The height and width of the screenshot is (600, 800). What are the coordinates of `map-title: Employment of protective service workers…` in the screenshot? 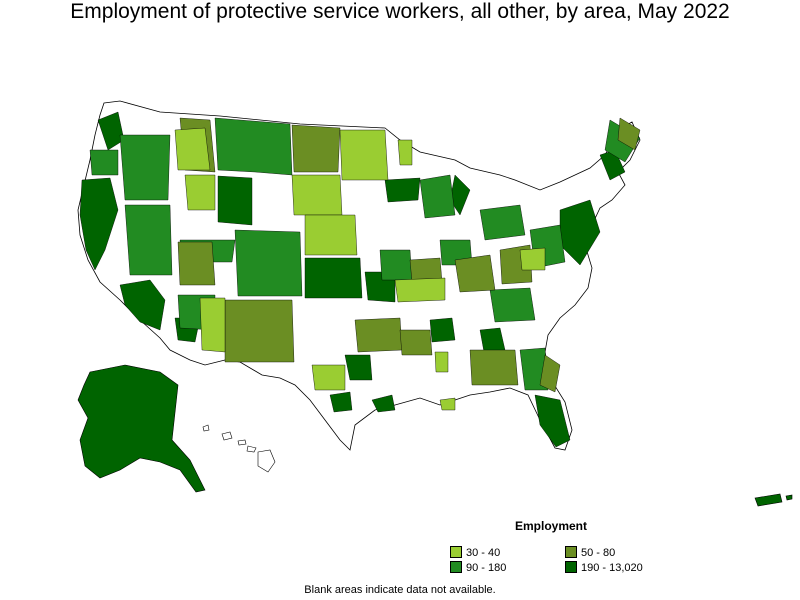 It's located at (400, 11).